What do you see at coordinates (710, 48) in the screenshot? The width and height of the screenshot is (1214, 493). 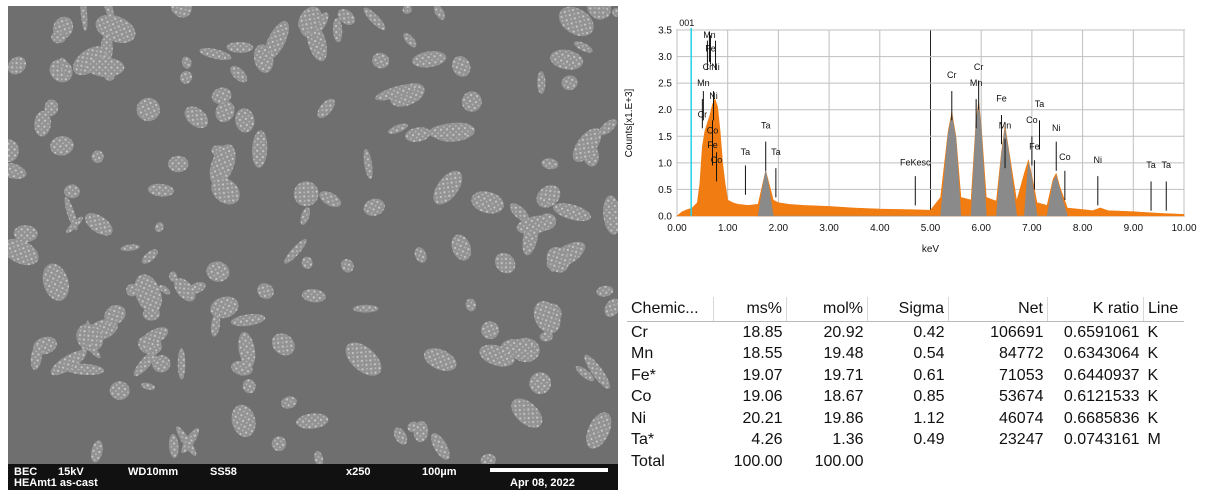 I see `peak-label: Fe` at bounding box center [710, 48].